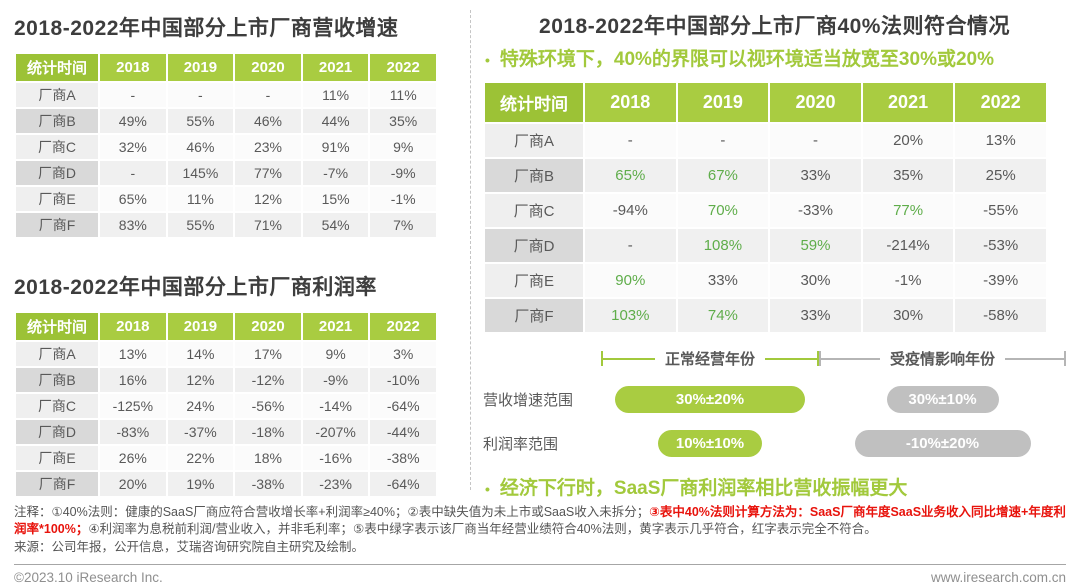 The image size is (1080, 586). What do you see at coordinates (268, 173) in the screenshot?
I see `value-cell: 77%` at bounding box center [268, 173].